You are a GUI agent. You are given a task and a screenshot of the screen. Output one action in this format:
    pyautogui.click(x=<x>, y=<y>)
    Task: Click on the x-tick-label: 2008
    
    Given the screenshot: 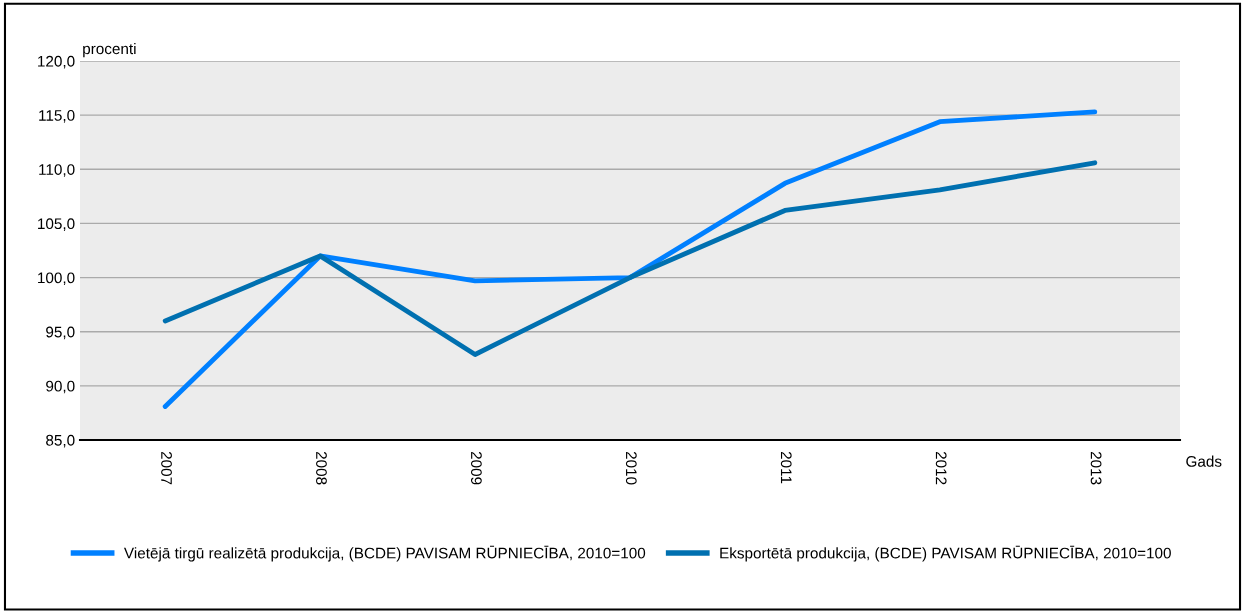 What is the action you would take?
    pyautogui.click(x=321, y=468)
    